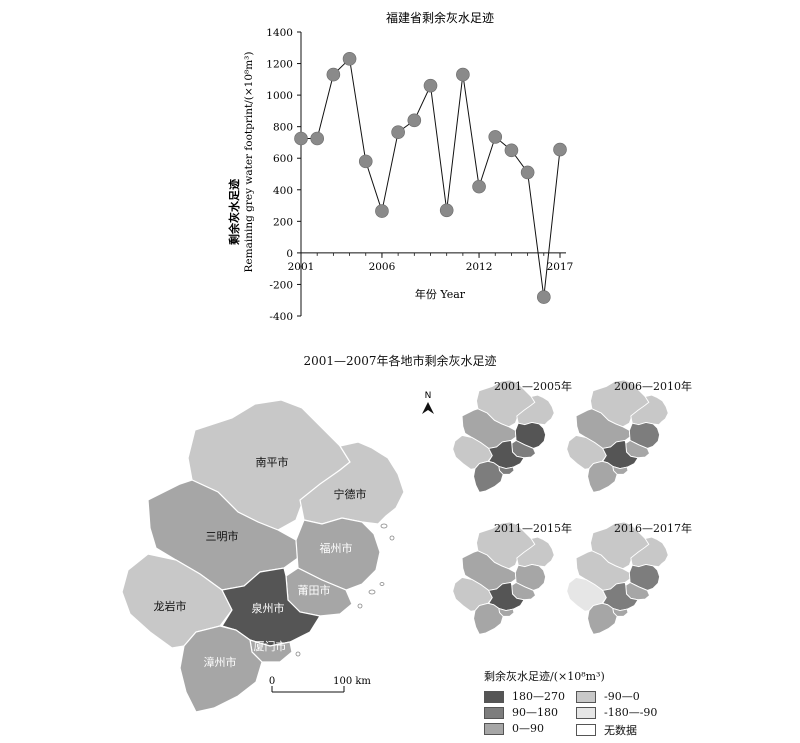 The width and height of the screenshot is (800, 743). Describe the element at coordinates (620, 730) in the screenshot. I see `legend-label: 无数据` at that location.